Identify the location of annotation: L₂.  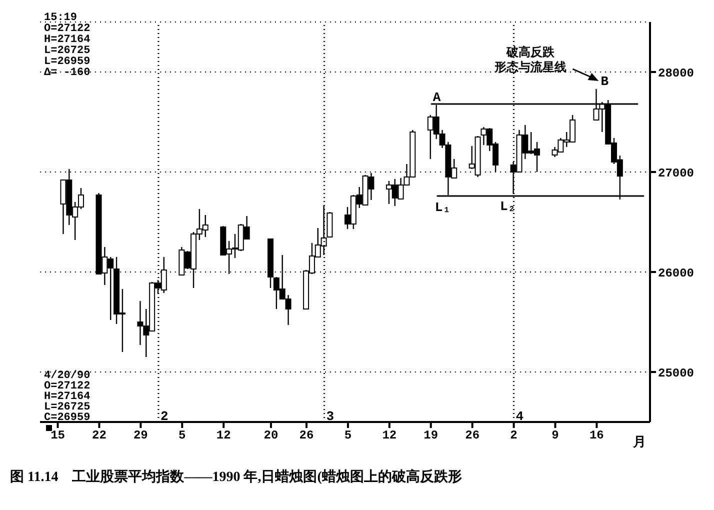
(508, 206).